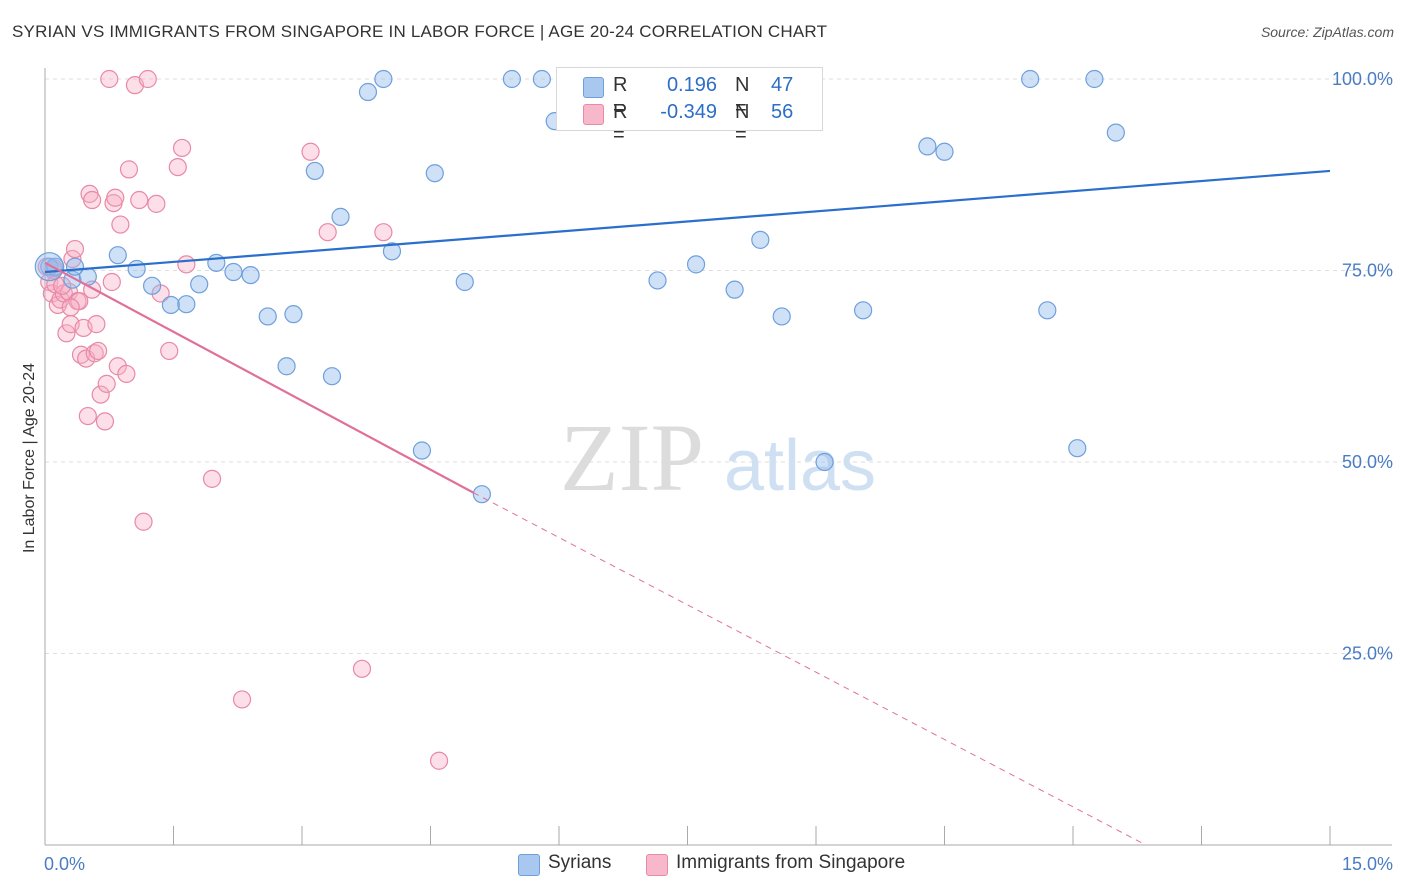 Image resolution: width=1406 pixels, height=892 pixels. Describe the element at coordinates (791, 862) in the screenshot. I see `legend-label-singapore: Immigrants from Singapore` at that location.